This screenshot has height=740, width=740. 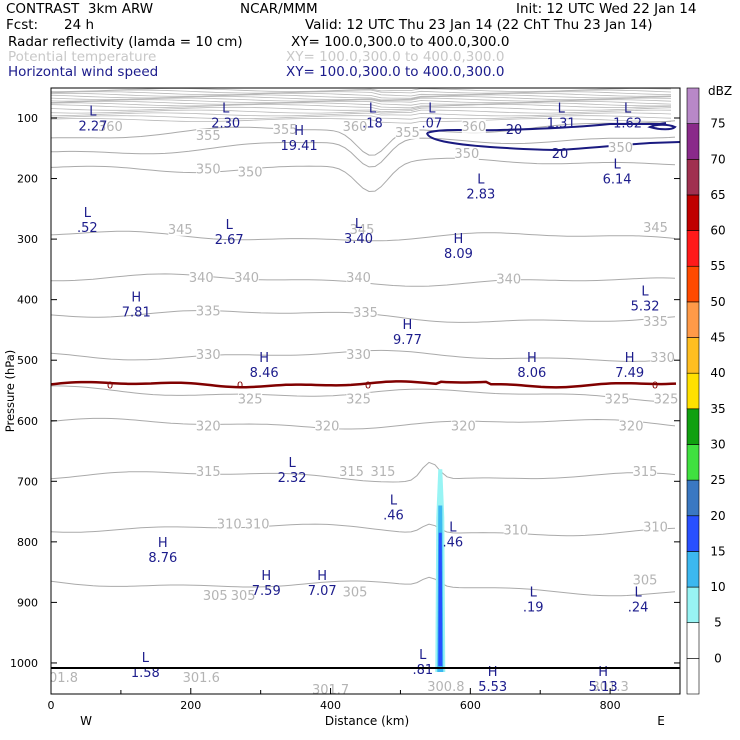 I want to click on y-tick-label: 200, so click(x=27, y=179).